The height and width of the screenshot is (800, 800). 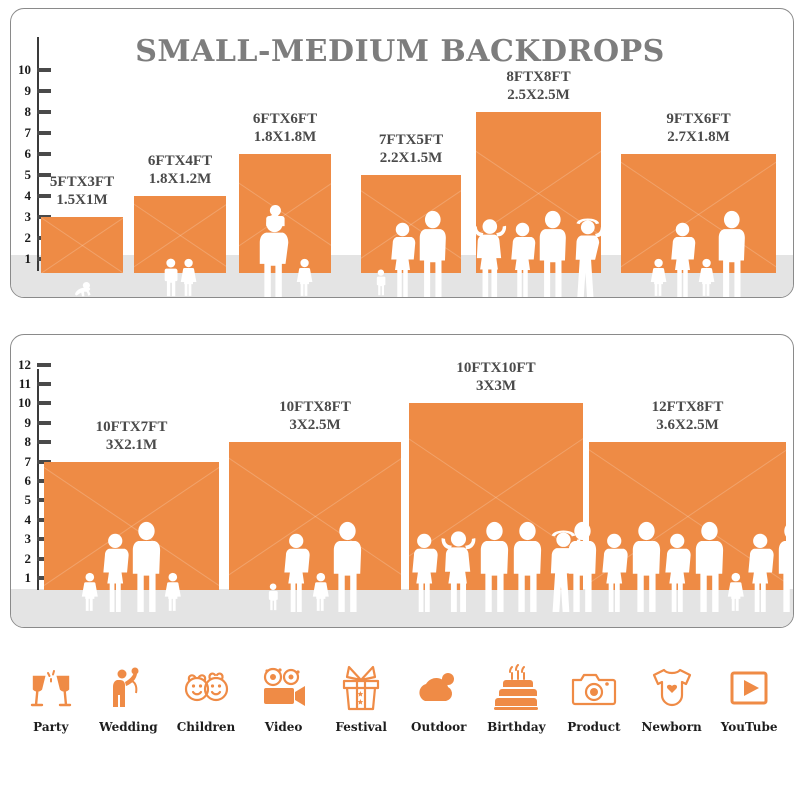 What do you see at coordinates (496, 386) in the screenshot?
I see `bar-label-m: 3X3M` at bounding box center [496, 386].